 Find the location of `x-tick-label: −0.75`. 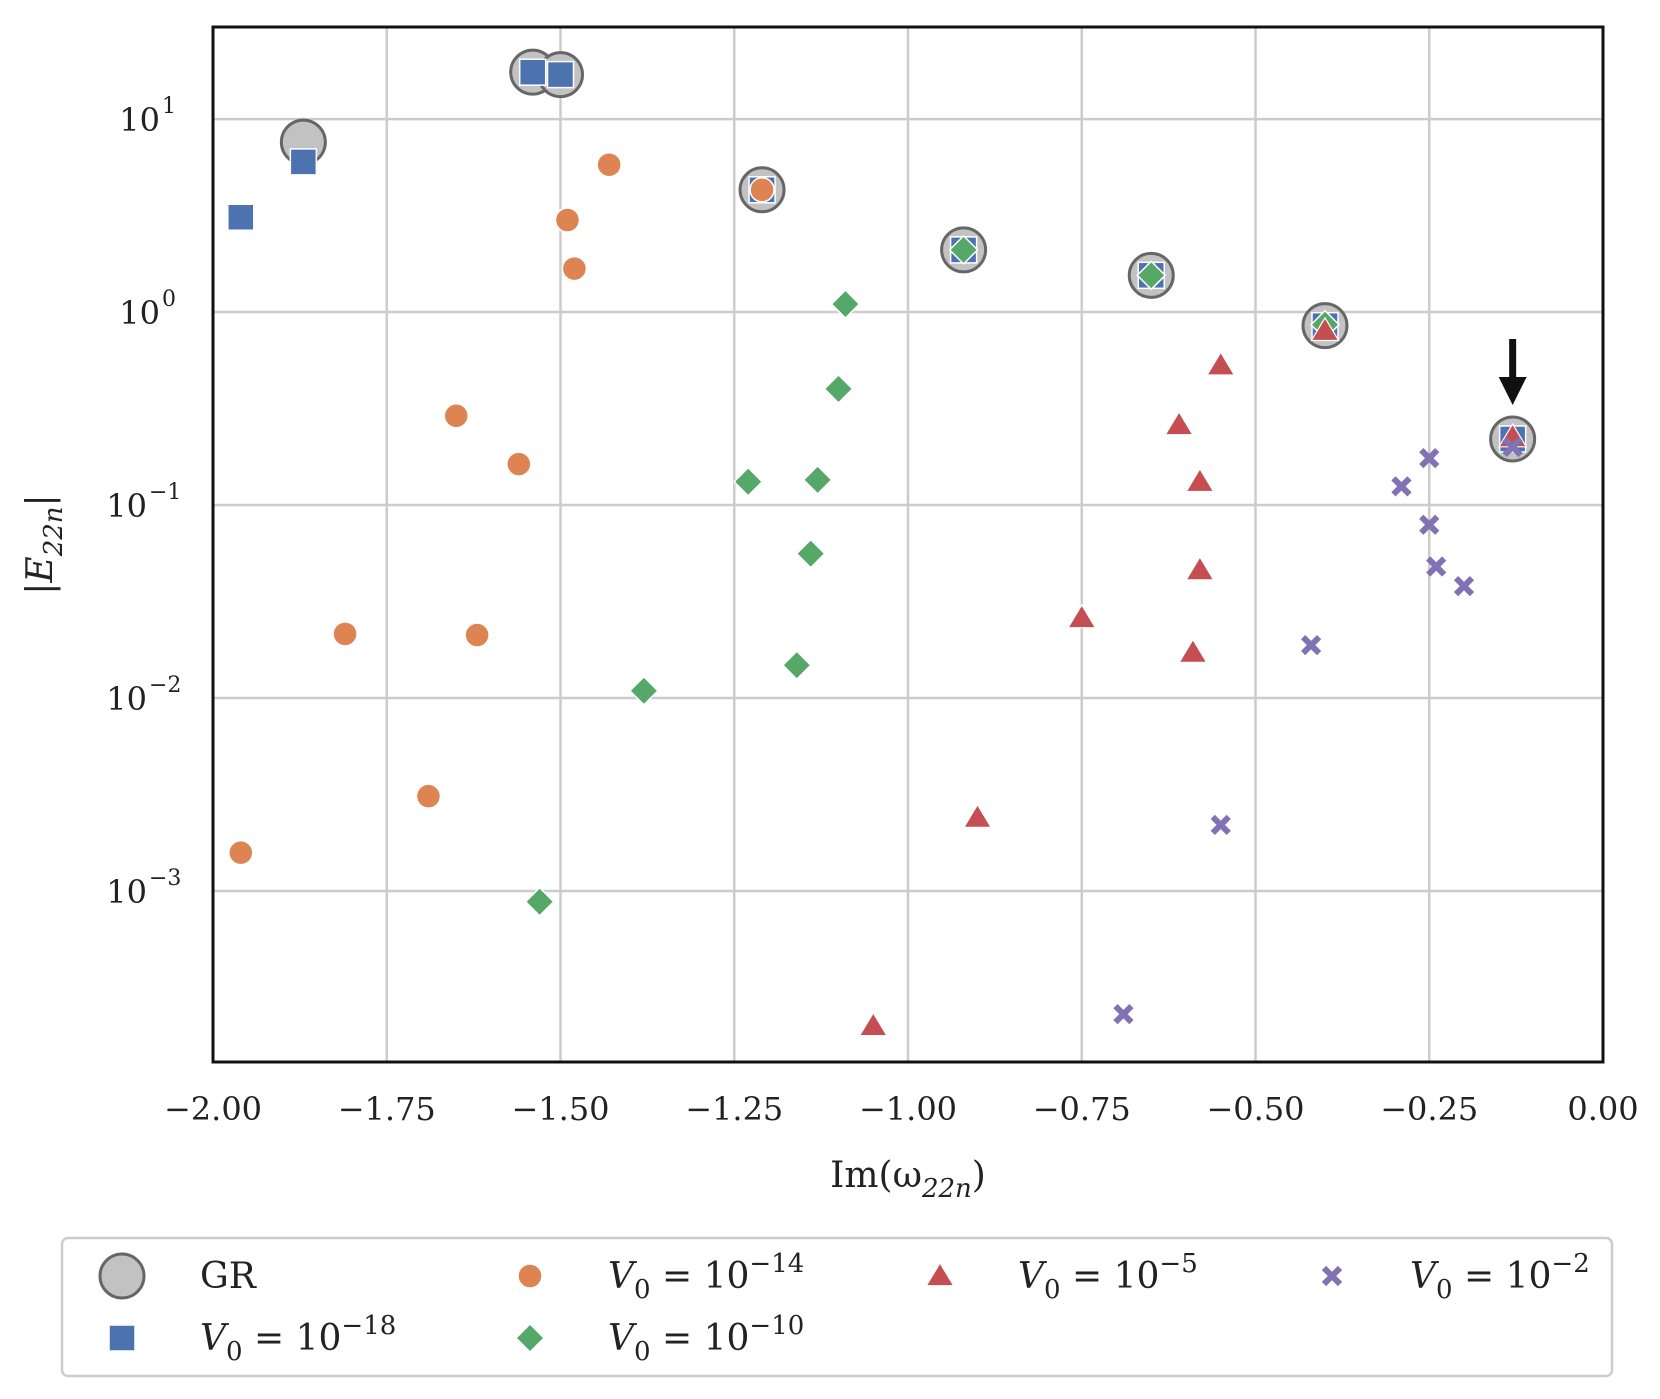

x-tick-label: −0.75 is located at coordinates (1082, 1109).